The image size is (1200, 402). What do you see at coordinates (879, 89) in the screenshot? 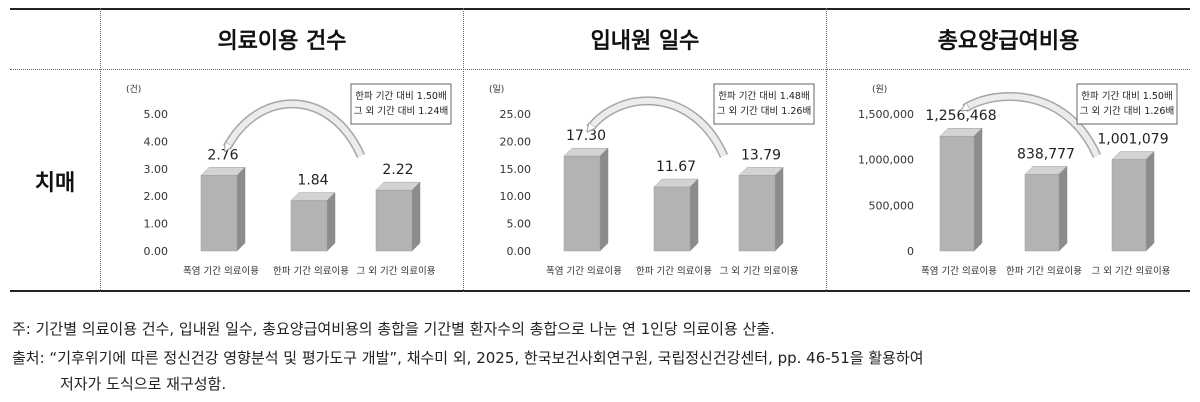
I see `axis-unit-label: (원)` at bounding box center [879, 89].